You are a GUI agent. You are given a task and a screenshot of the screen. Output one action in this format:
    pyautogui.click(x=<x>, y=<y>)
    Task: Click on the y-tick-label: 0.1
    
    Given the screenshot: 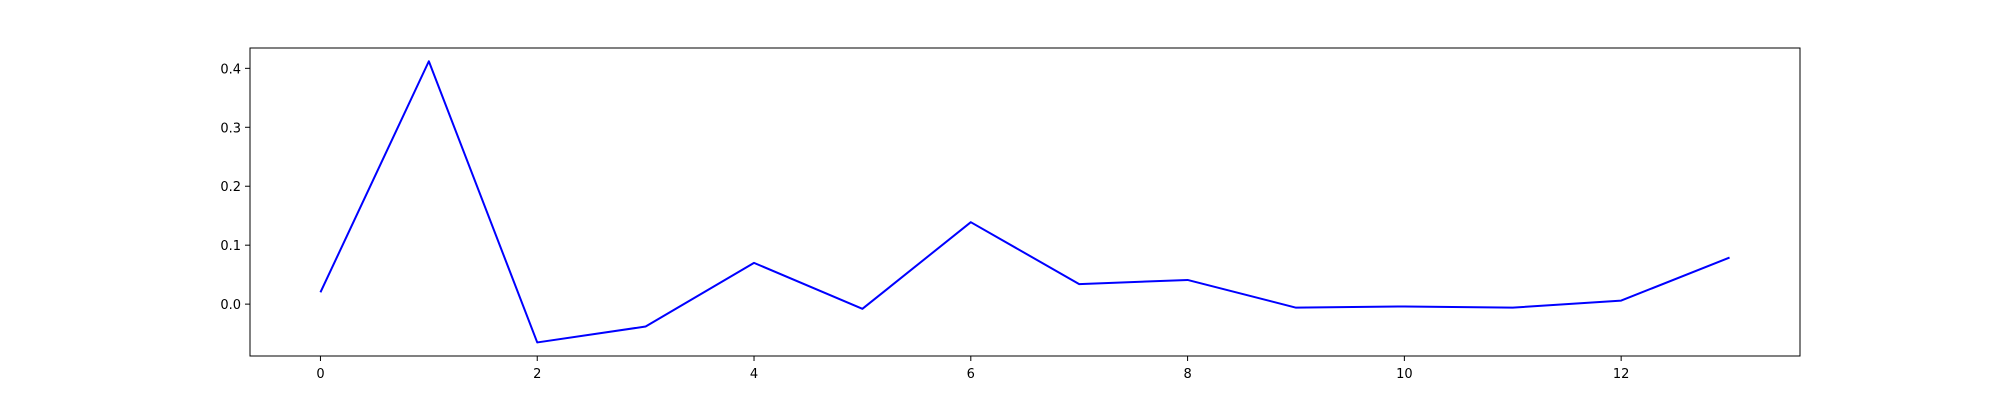 What is the action you would take?
    pyautogui.click(x=230, y=246)
    